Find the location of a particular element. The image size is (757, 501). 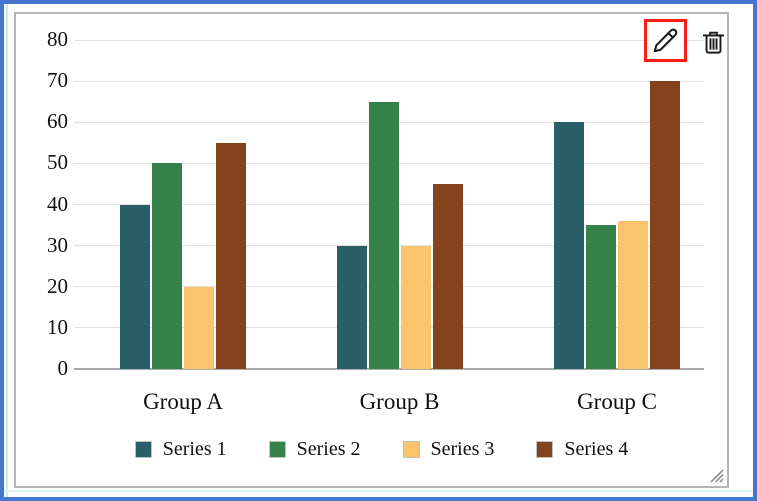

y-axis-tick-label: 60 is located at coordinates (57, 121).